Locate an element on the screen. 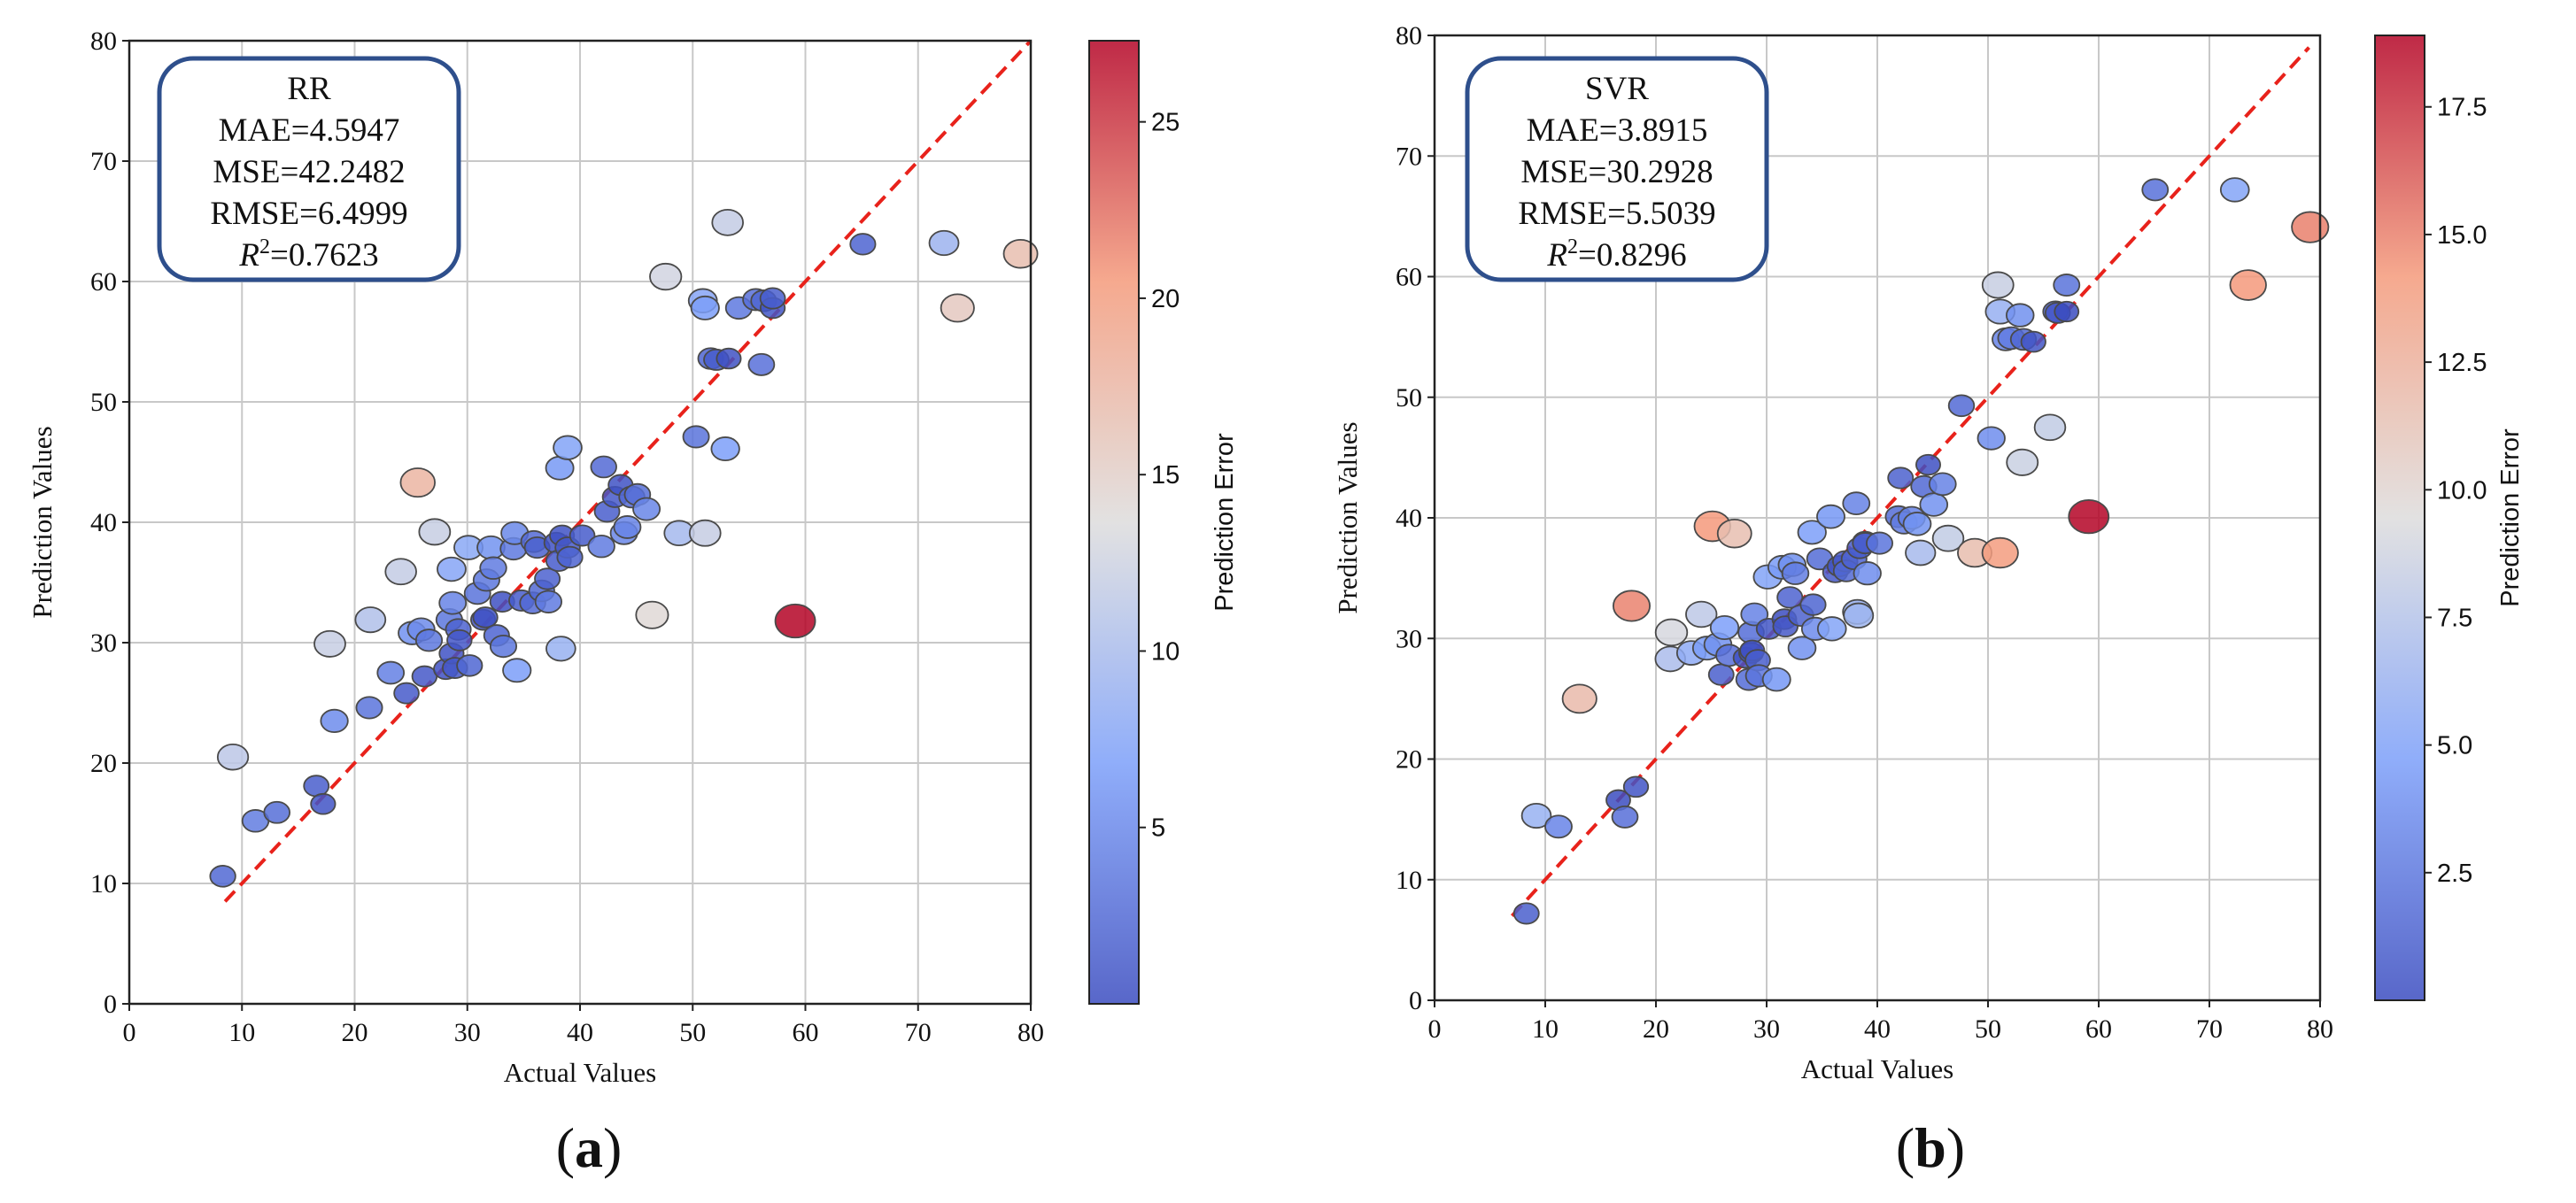  x-tick-label: 0 is located at coordinates (129, 1032).